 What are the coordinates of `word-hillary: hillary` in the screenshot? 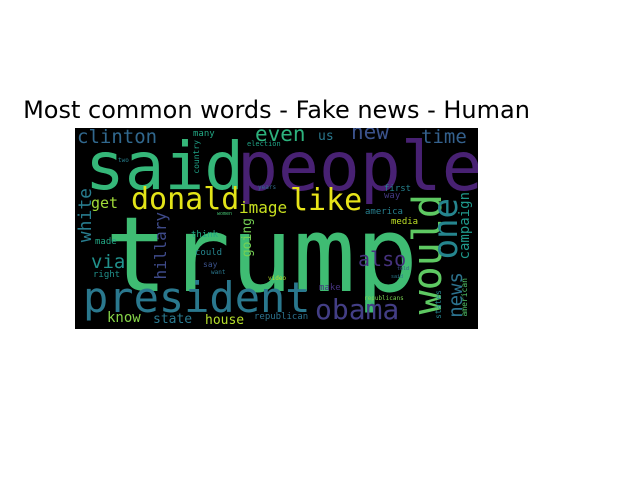 It's located at (160, 246).